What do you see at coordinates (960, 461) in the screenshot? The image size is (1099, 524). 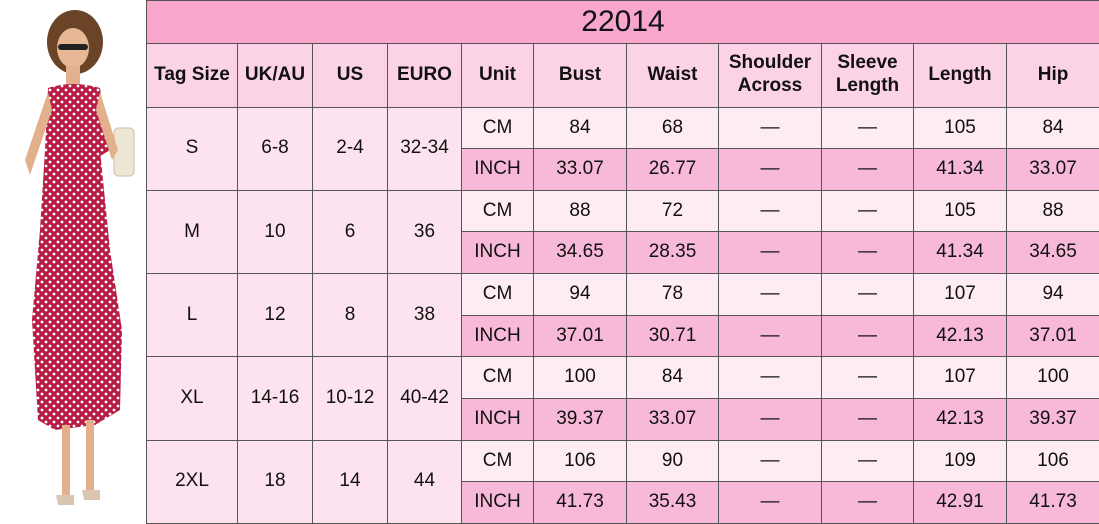 I see `measure-cell: 109` at bounding box center [960, 461].